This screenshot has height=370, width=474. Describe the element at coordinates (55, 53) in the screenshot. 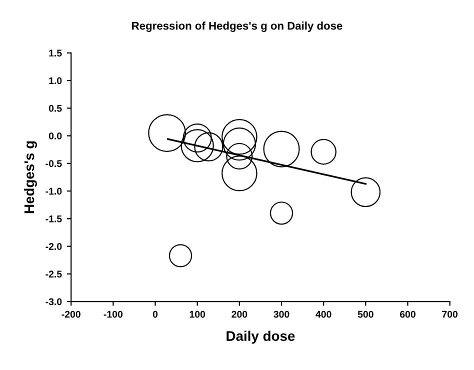

I see `y-tick-label: 1.5` at that location.